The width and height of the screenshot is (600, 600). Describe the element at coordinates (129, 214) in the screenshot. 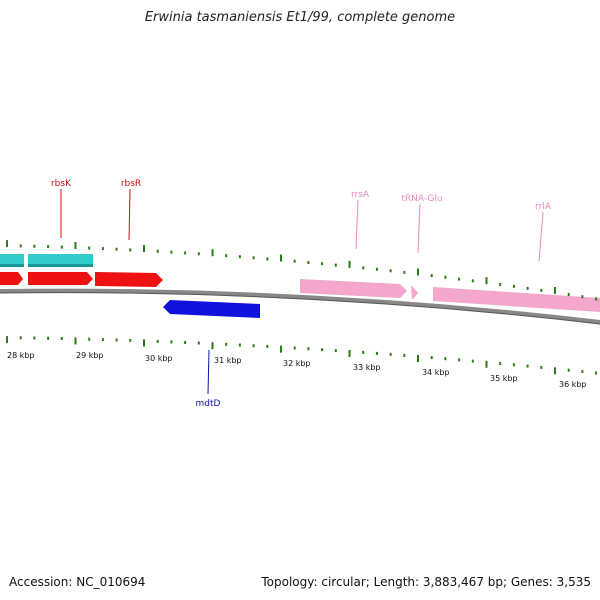

I see `leader-rbsR` at that location.